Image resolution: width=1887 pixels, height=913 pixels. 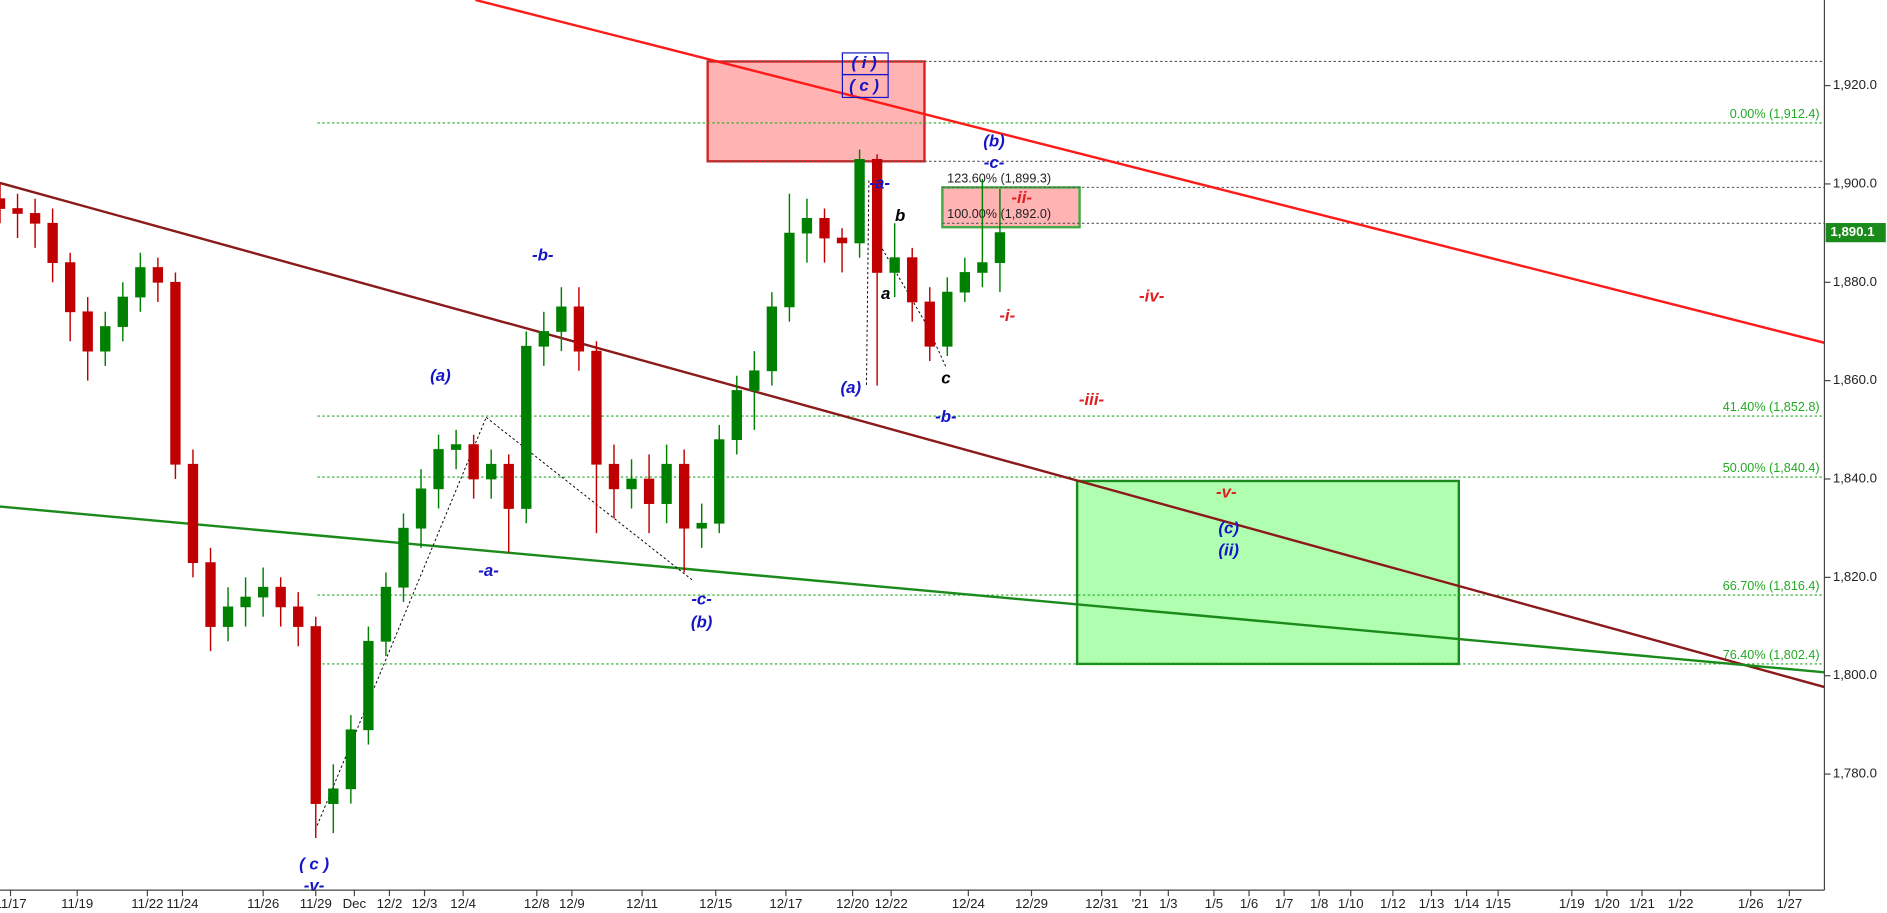 What do you see at coordinates (1101, 903) in the screenshot?
I see `x-tick-label: 12/31` at bounding box center [1101, 903].